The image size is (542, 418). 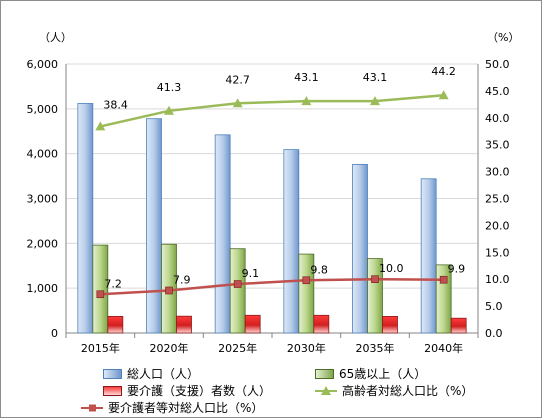 I want to click on legend-label: 総人口（人）, so click(x=163, y=374).